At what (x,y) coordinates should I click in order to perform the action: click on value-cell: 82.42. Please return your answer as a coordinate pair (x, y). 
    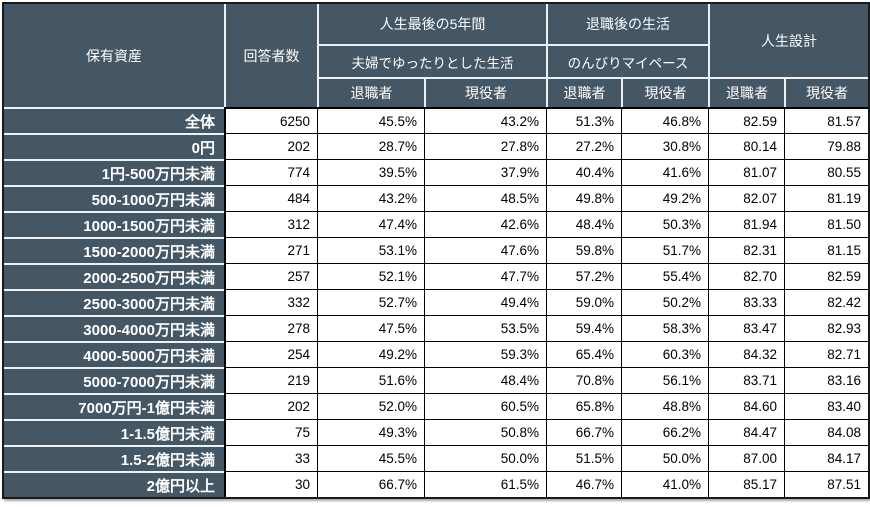
    Looking at the image, I should click on (826, 302).